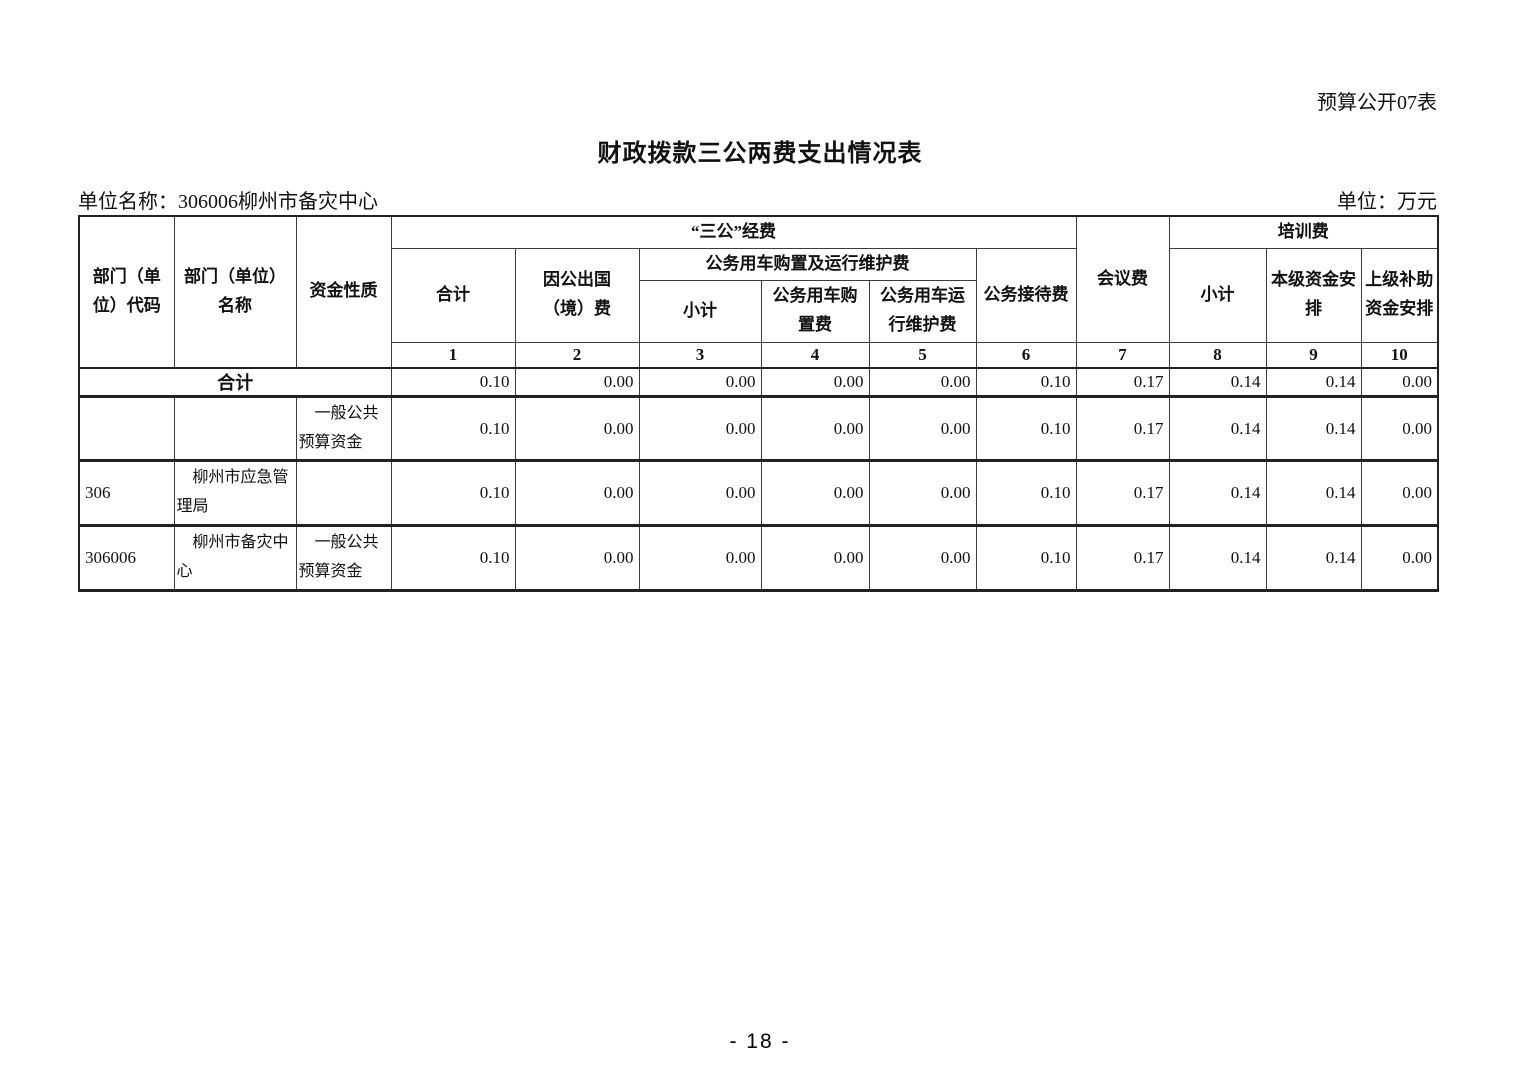 This screenshot has height=1074, width=1520. I want to click on column-number-row: 1 2 3 4 5 6 7 8 9 10, so click(759, 355).